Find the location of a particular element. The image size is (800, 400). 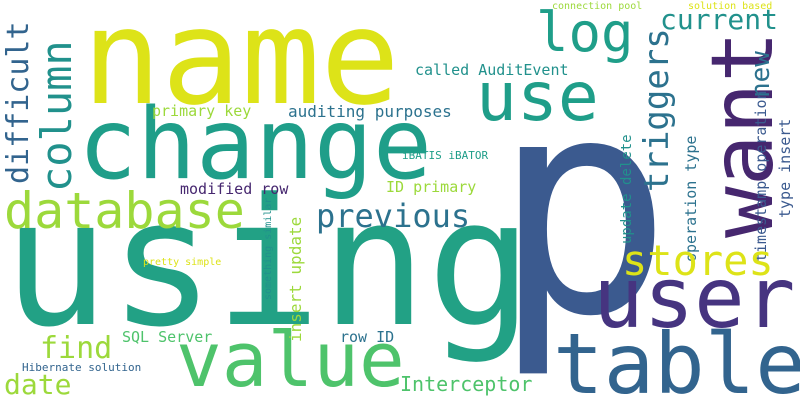

word-modified-row: modified row is located at coordinates (234, 189).